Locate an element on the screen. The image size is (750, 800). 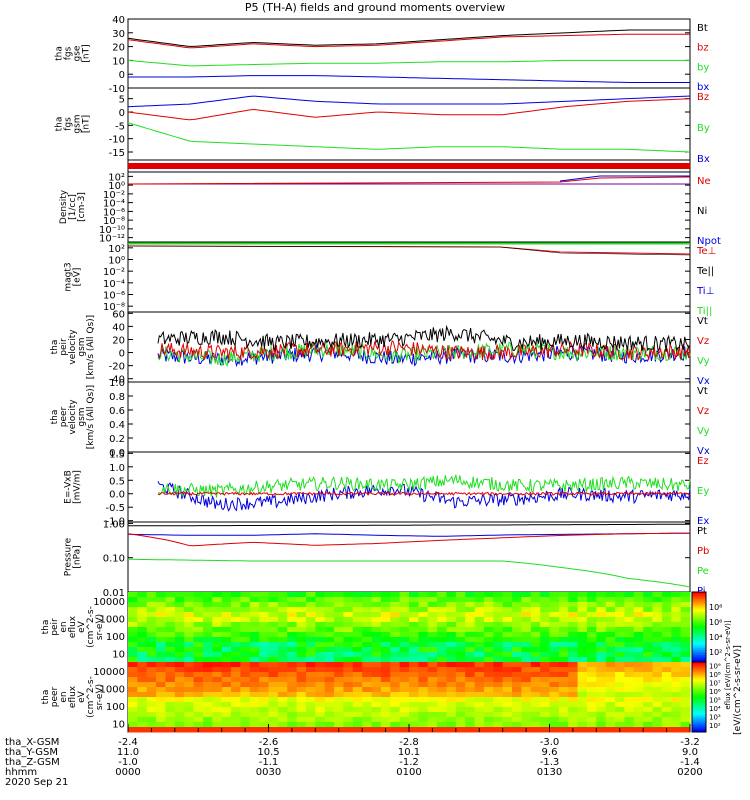
series-By is located at coordinates (409, 137).